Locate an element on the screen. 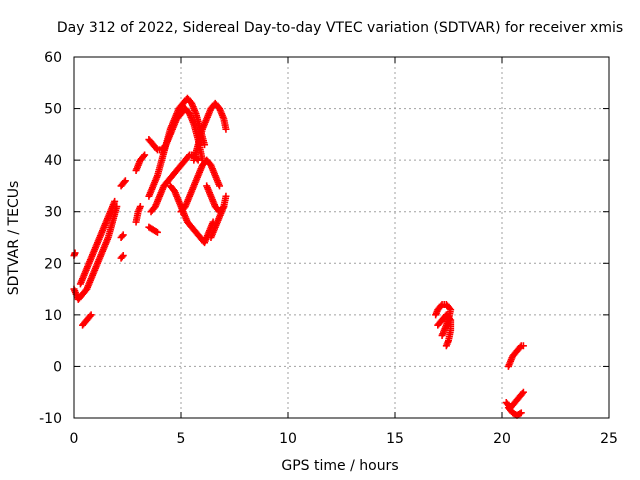  y-tick-label: 10 is located at coordinates (53, 316).